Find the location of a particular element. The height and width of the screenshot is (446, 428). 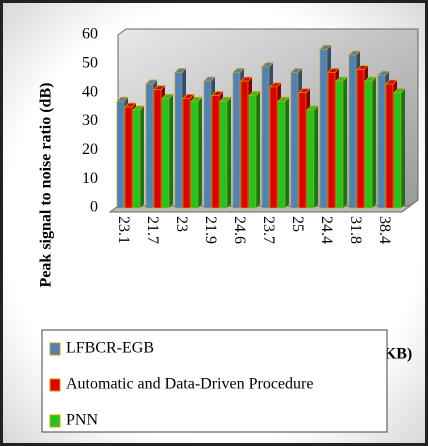

y-tick-label: 30 is located at coordinates (90, 120).